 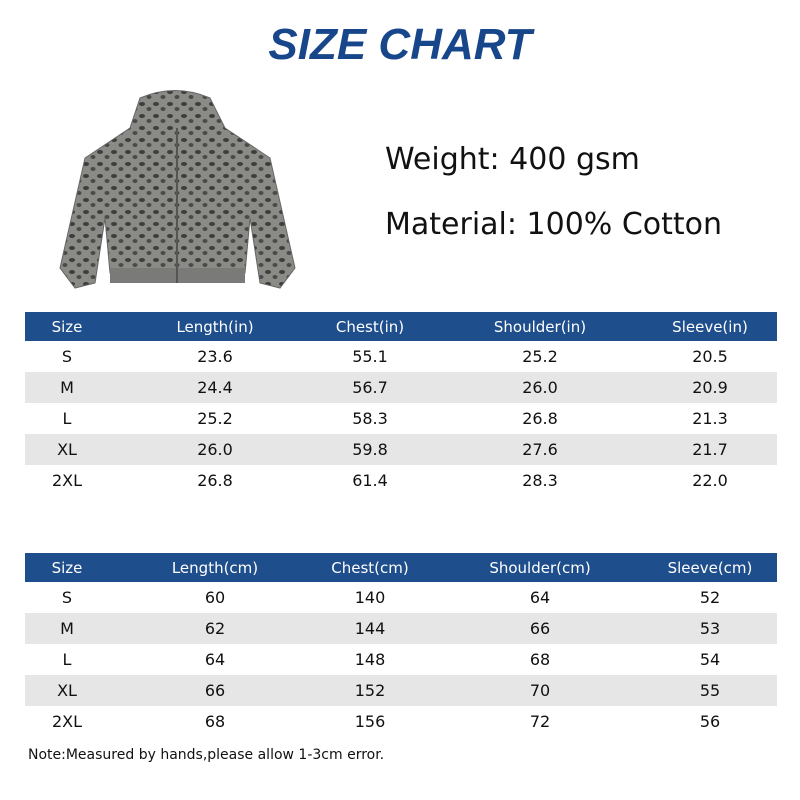 What do you see at coordinates (370, 628) in the screenshot?
I see `table-cell: 144` at bounding box center [370, 628].